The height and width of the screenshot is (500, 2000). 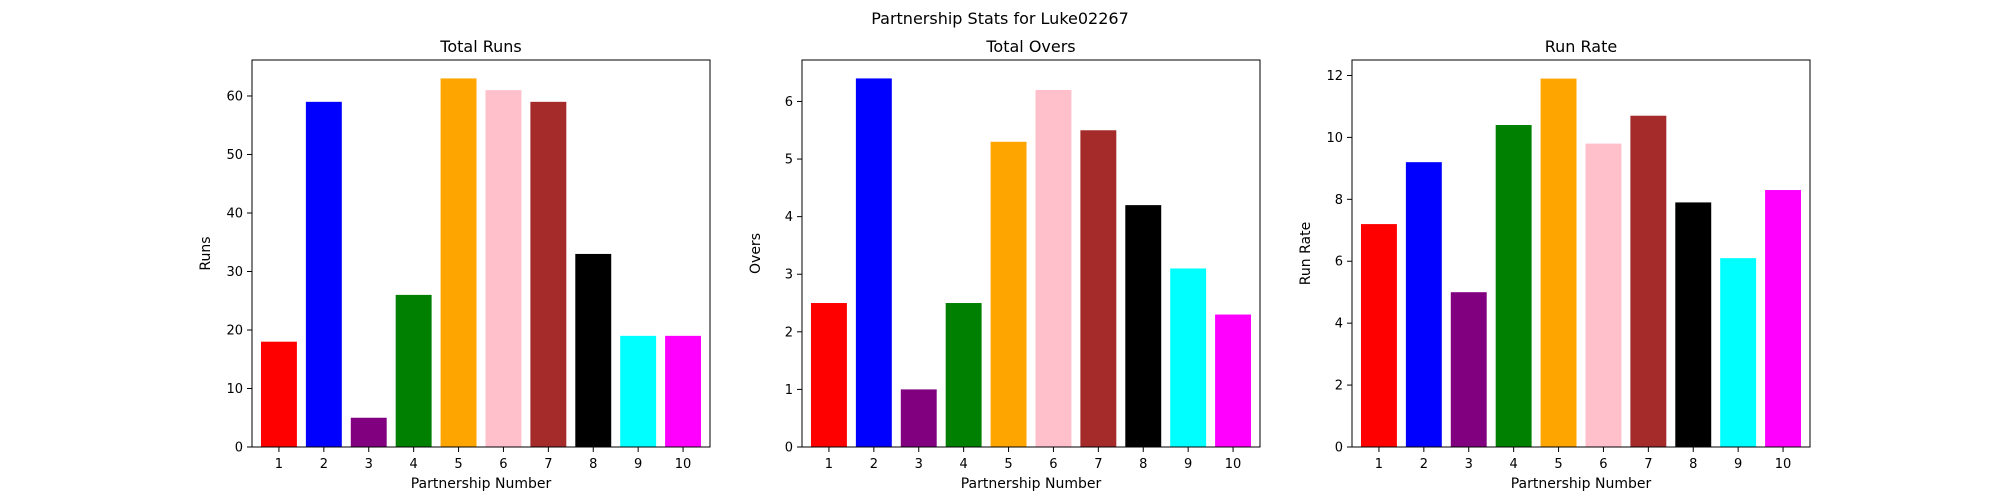 I want to click on y-tick-label: 50, so click(x=234, y=155).